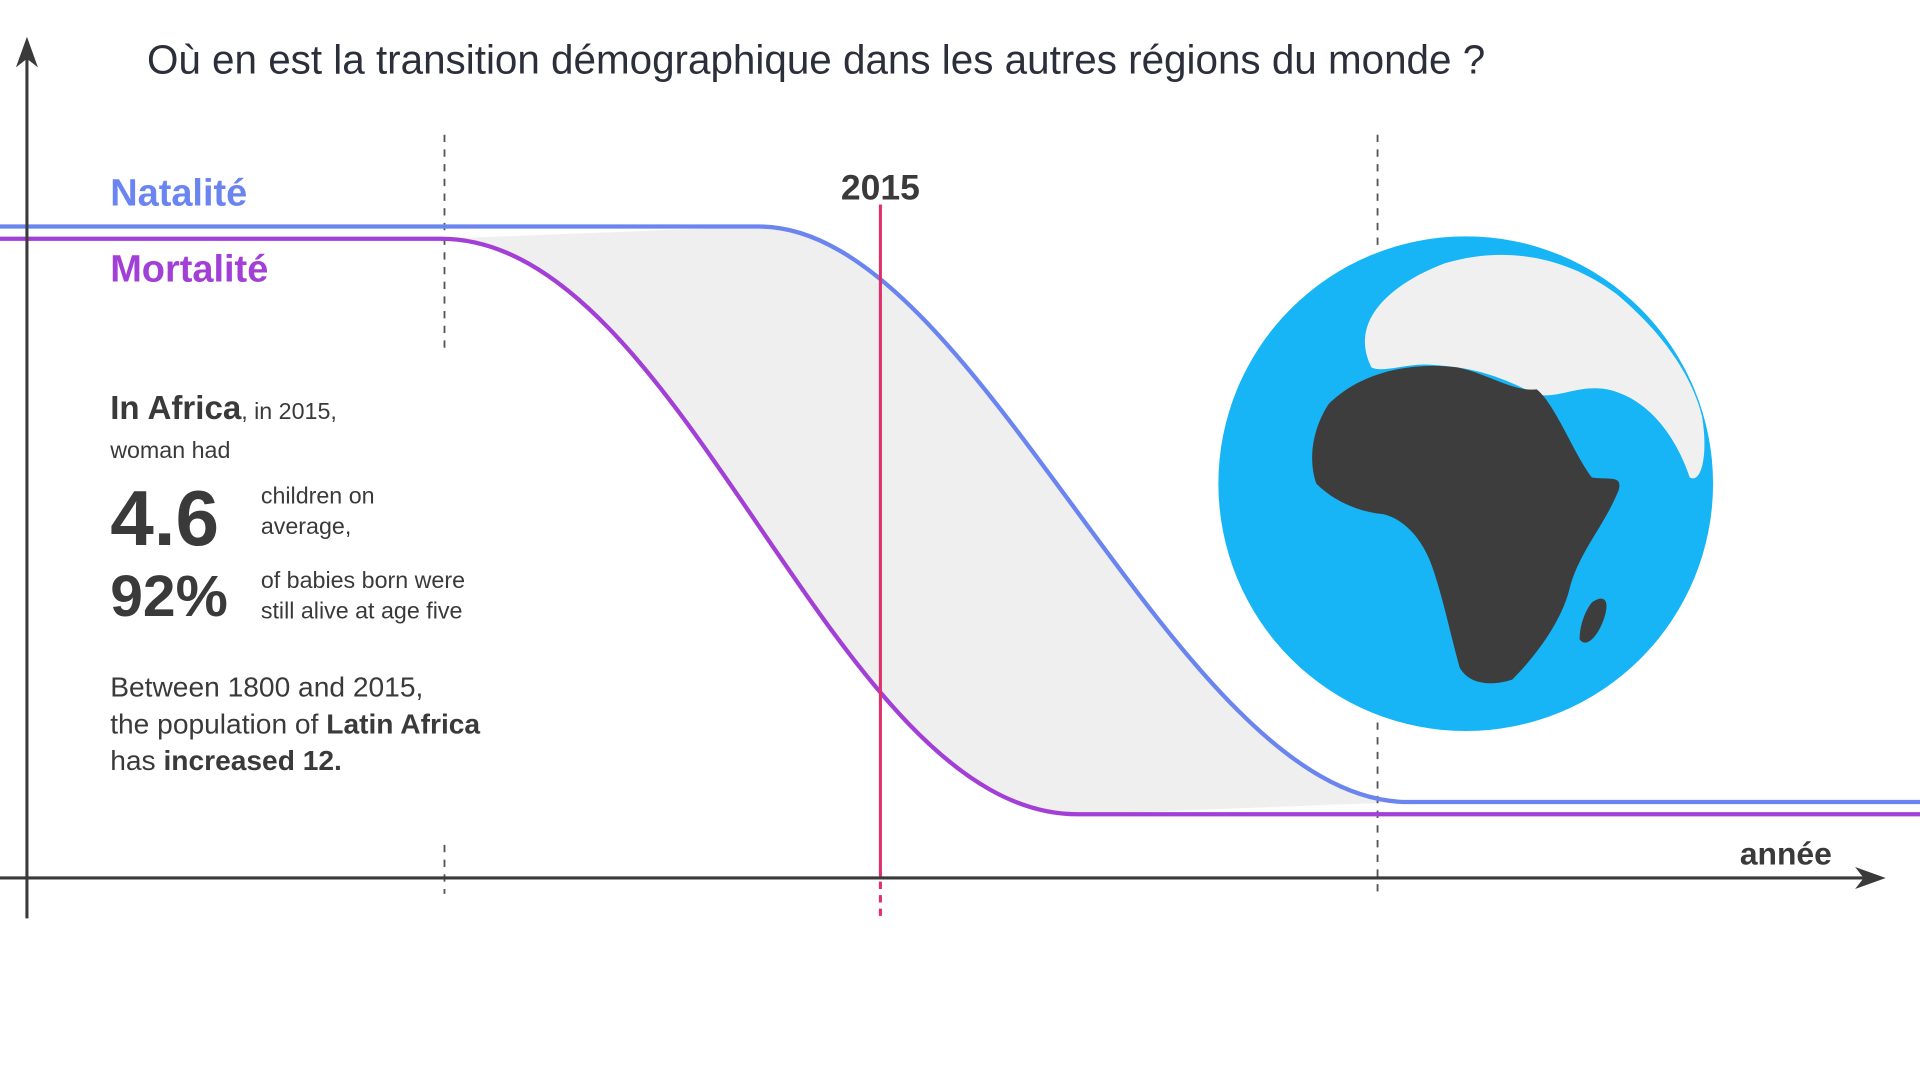  What do you see at coordinates (178, 194) in the screenshot?
I see `legend-birth: Natalité` at bounding box center [178, 194].